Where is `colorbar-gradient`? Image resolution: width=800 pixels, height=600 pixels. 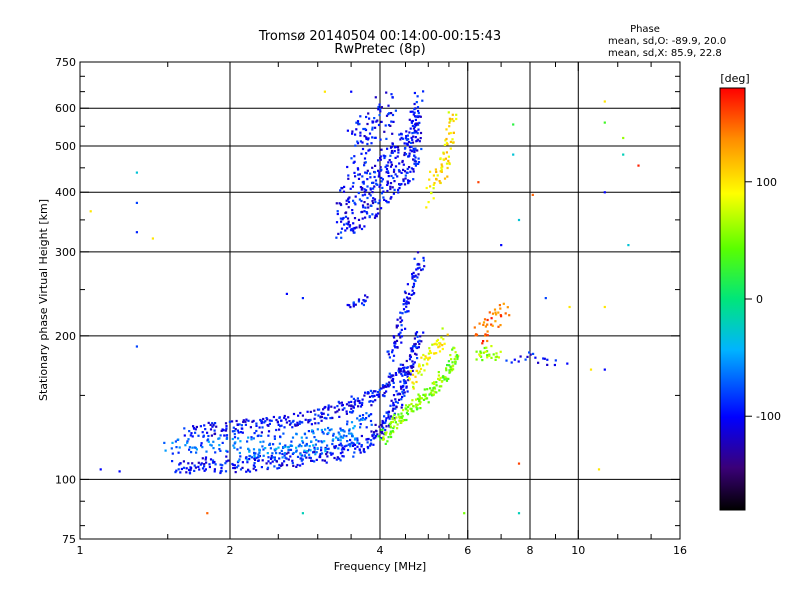 colorbar-gradient is located at coordinates (732, 299).